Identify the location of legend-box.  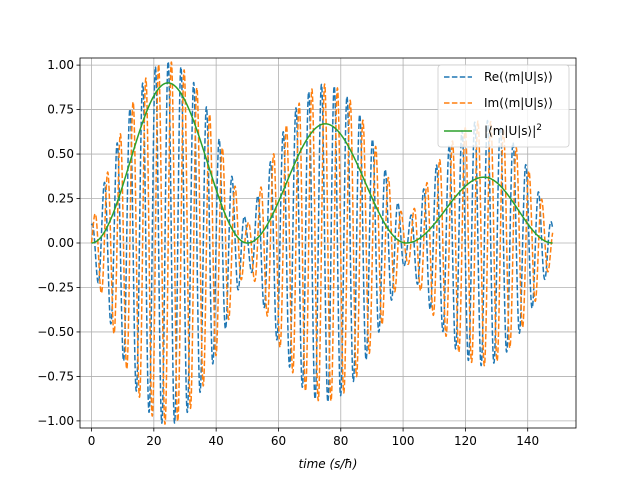
(503, 106).